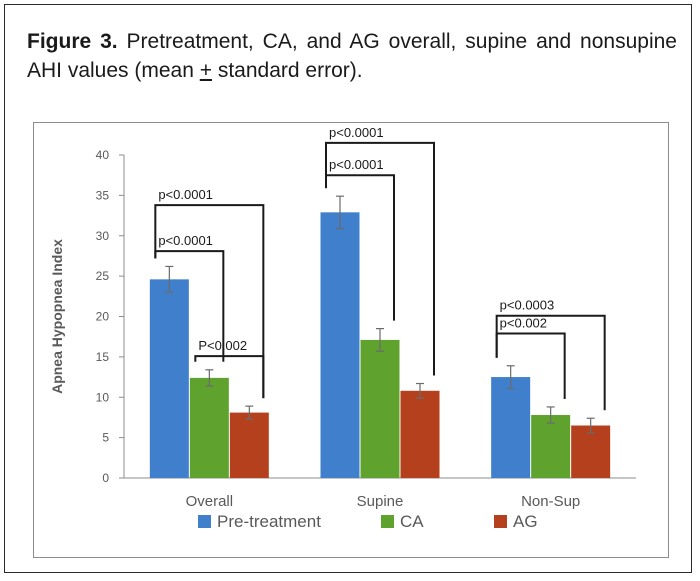  What do you see at coordinates (222, 345) in the screenshot?
I see `significance-label: P<0.002` at bounding box center [222, 345].